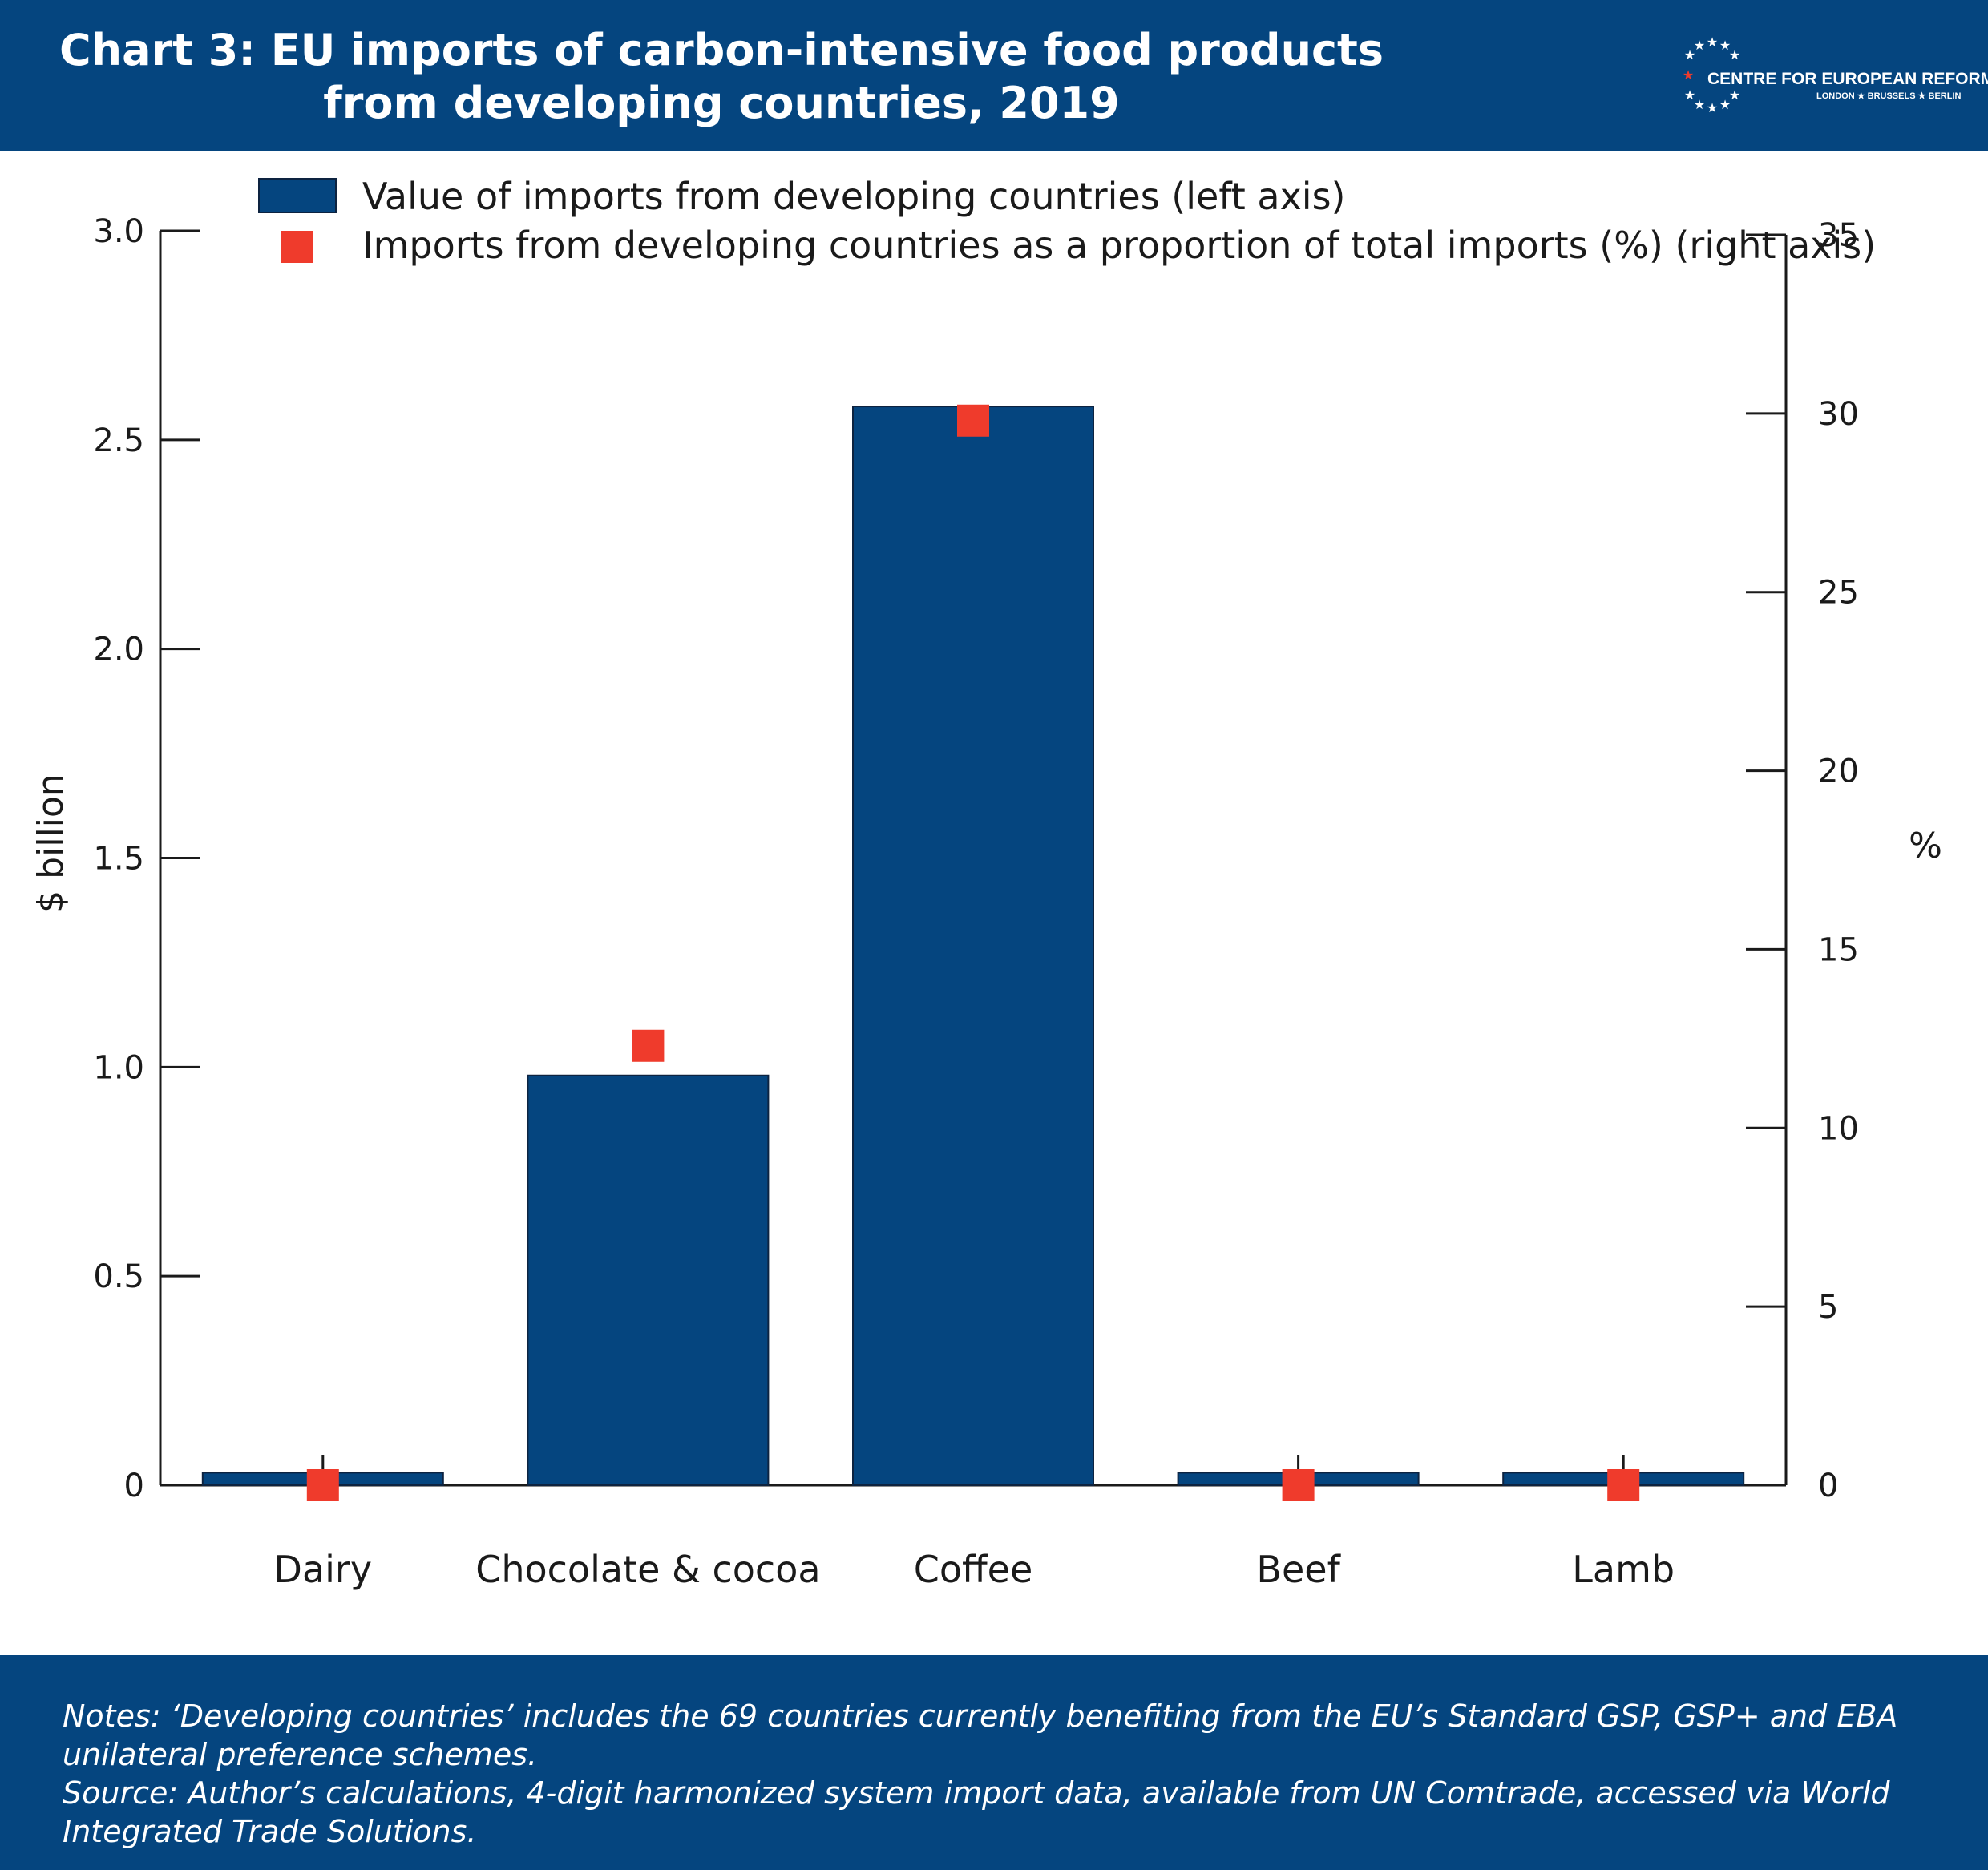  Describe the element at coordinates (1828, 1486) in the screenshot. I see `right-tick-label: 0` at that location.